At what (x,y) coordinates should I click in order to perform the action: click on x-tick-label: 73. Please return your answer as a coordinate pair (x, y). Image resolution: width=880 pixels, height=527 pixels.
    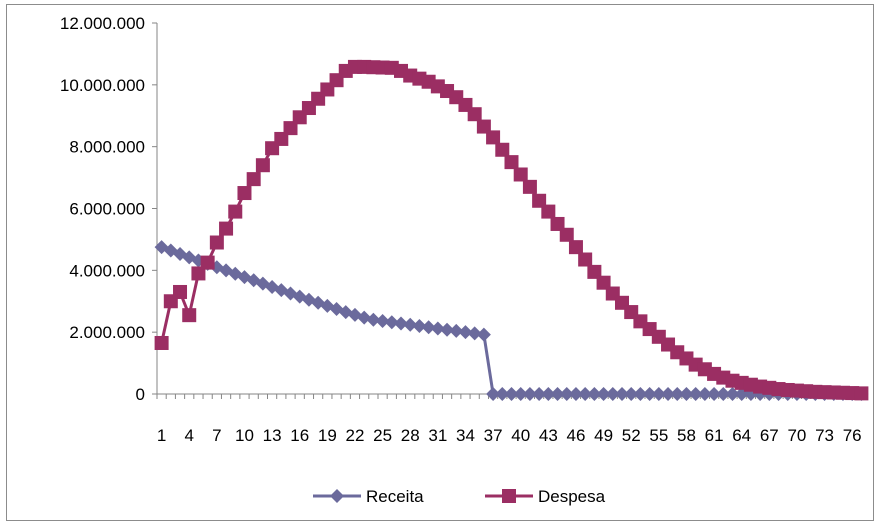
    Looking at the image, I should click on (824, 435).